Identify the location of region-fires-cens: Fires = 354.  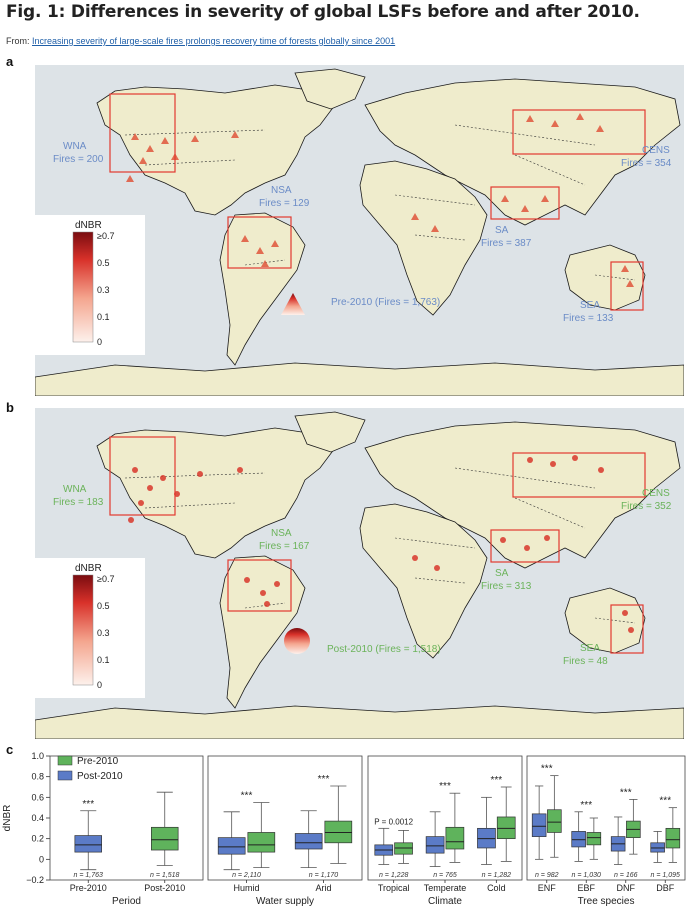
(646, 163).